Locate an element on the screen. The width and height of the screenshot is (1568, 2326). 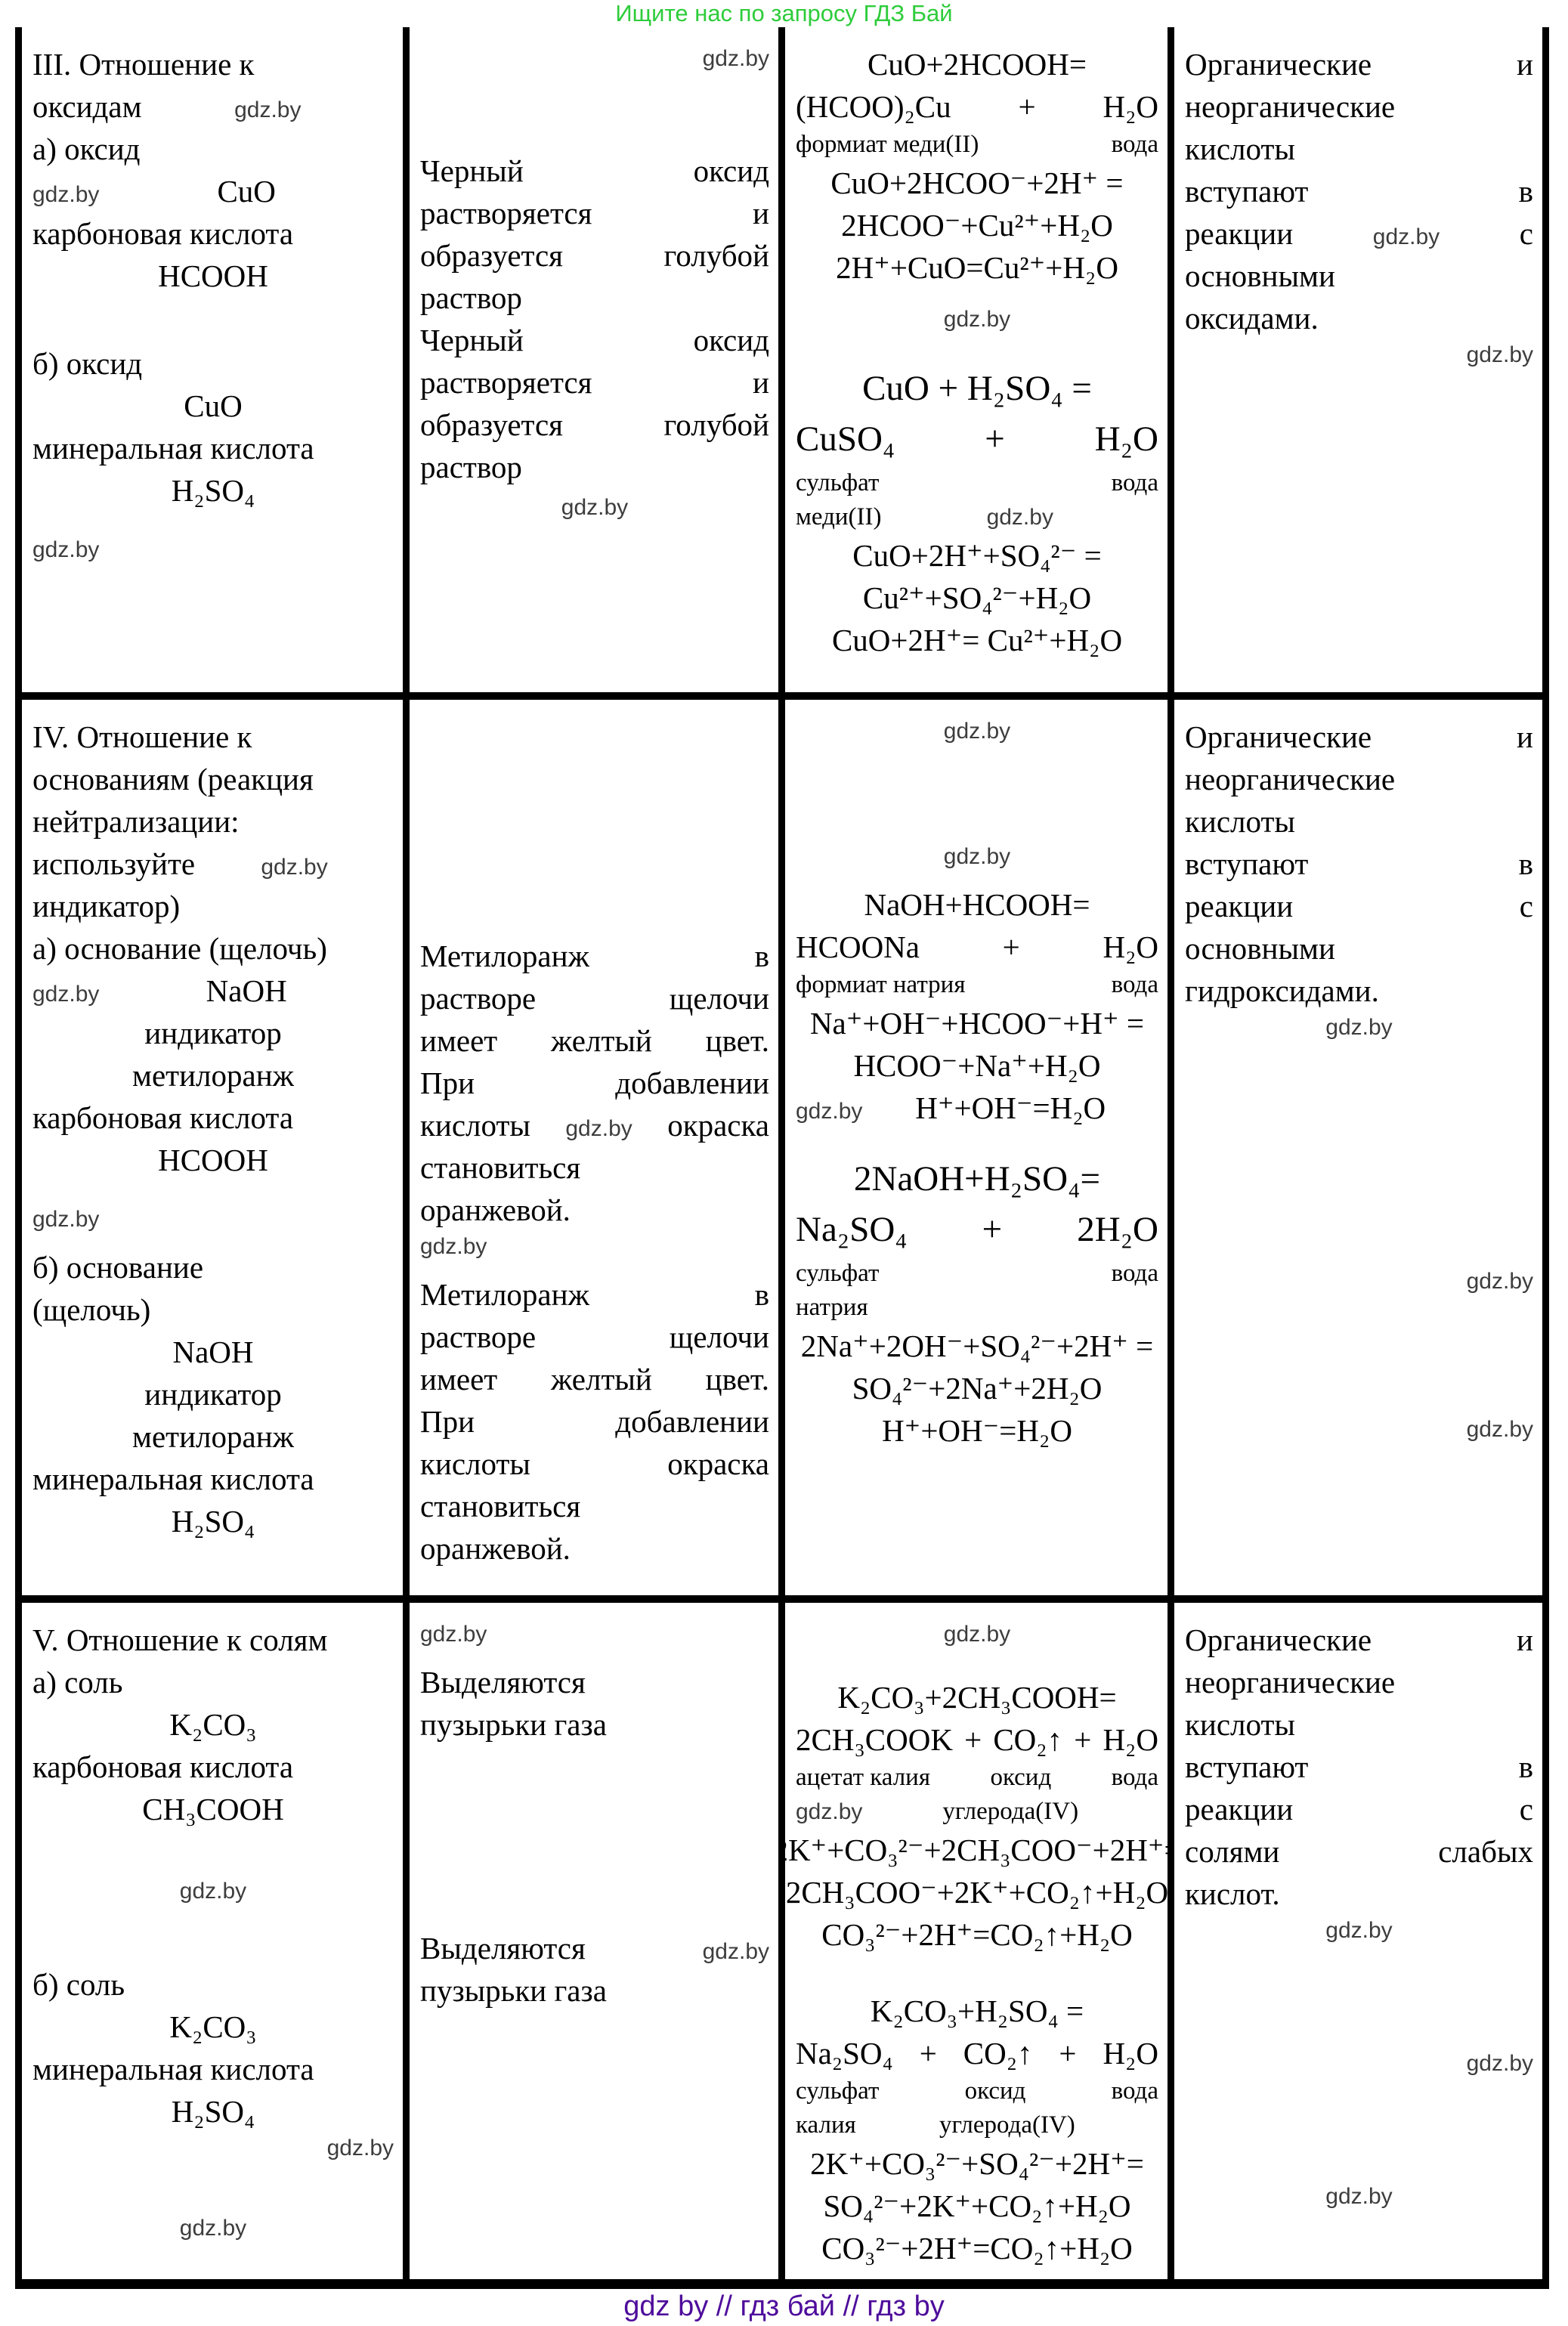
text-segment: оксидам is located at coordinates (87, 106).